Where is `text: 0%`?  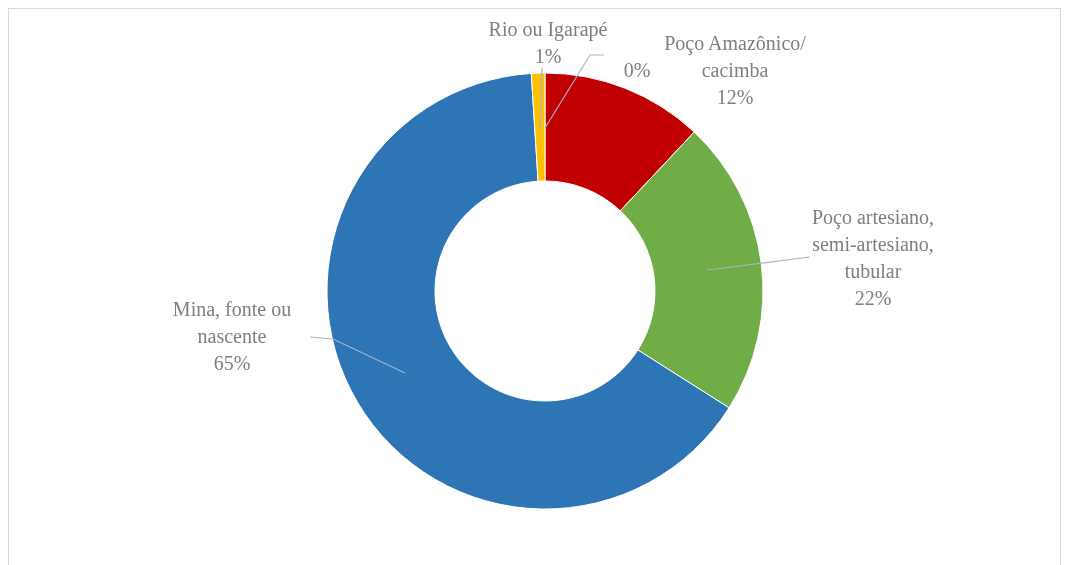 text: 0% is located at coordinates (637, 70).